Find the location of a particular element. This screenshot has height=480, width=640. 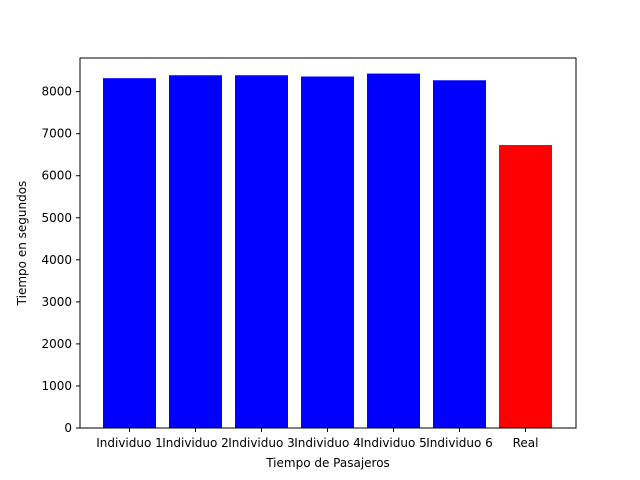

x-tick-label: Individuo 2 is located at coordinates (195, 443).